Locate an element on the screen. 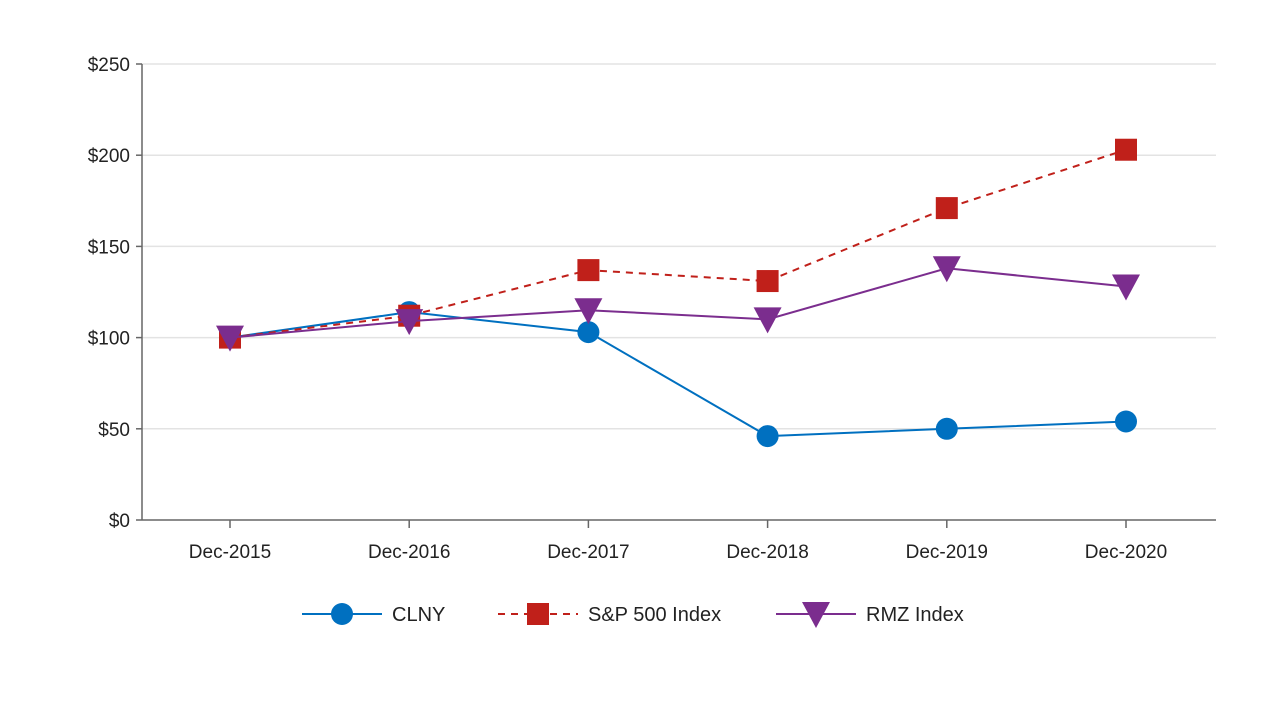 This screenshot has height=705, width=1280. x-tick-label-4: Dec-2019 is located at coordinates (947, 552).